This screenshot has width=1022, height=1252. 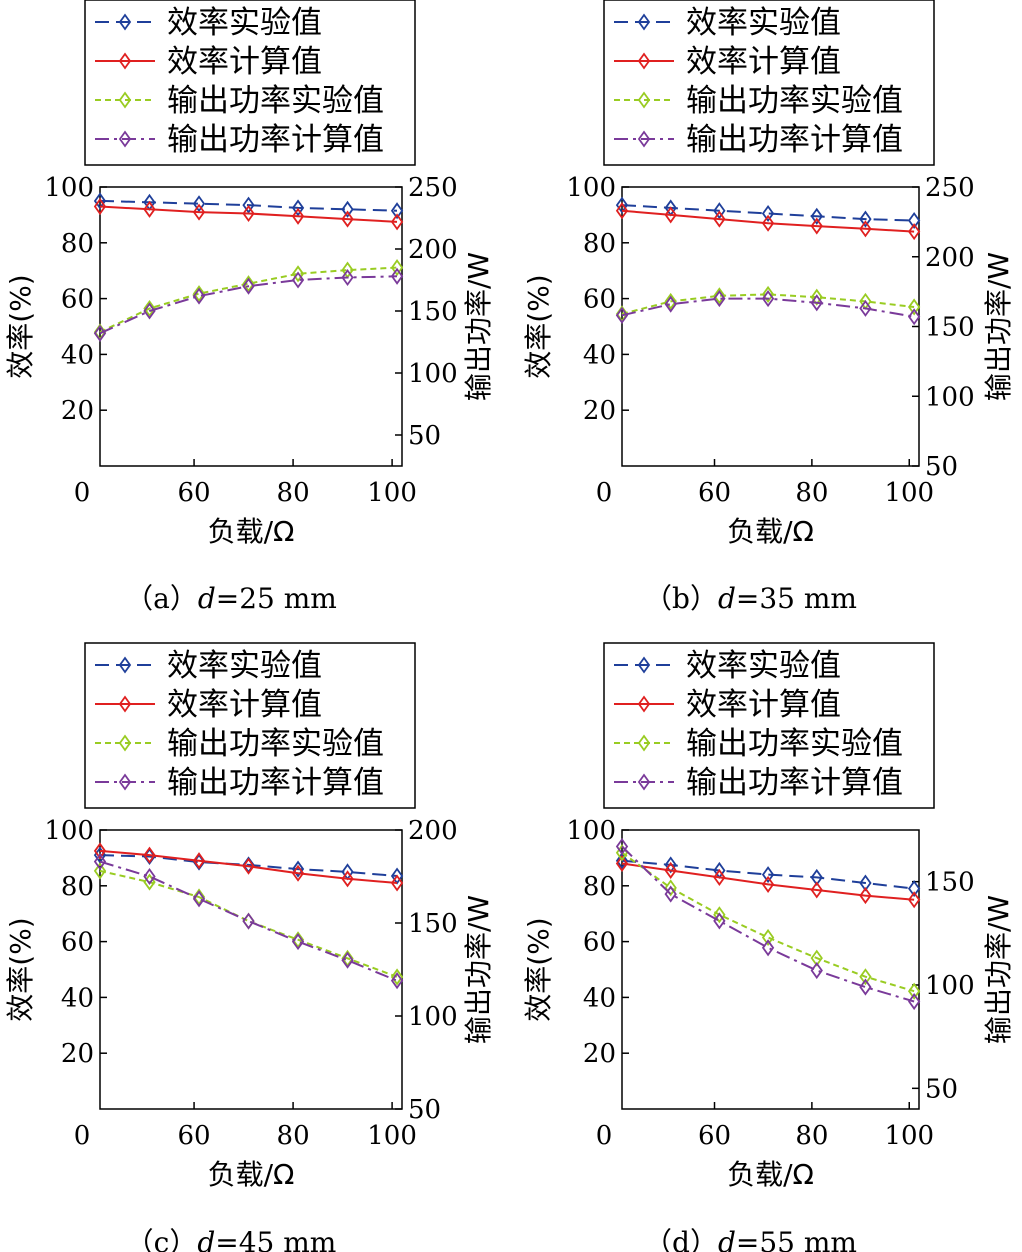 I want to click on caption-prefix: （b）, so click(x=681, y=598).